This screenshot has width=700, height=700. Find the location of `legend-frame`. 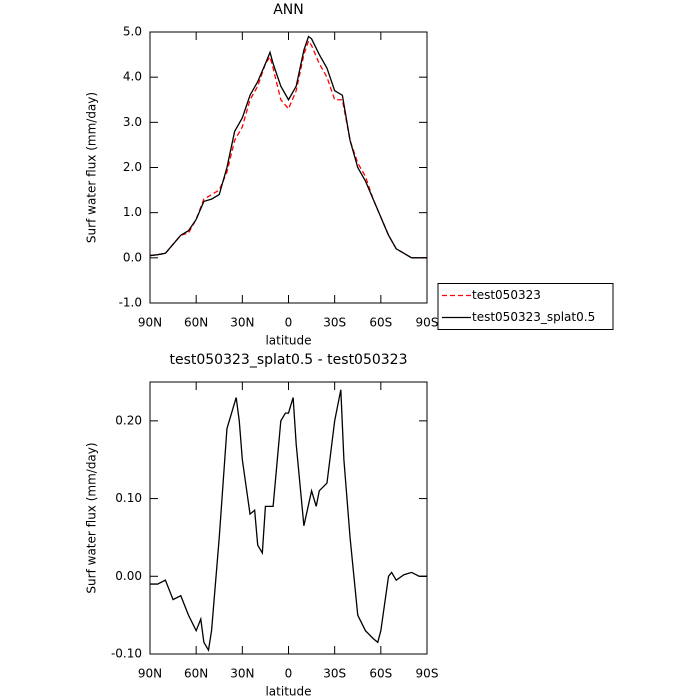

legend-frame is located at coordinates (525, 306).